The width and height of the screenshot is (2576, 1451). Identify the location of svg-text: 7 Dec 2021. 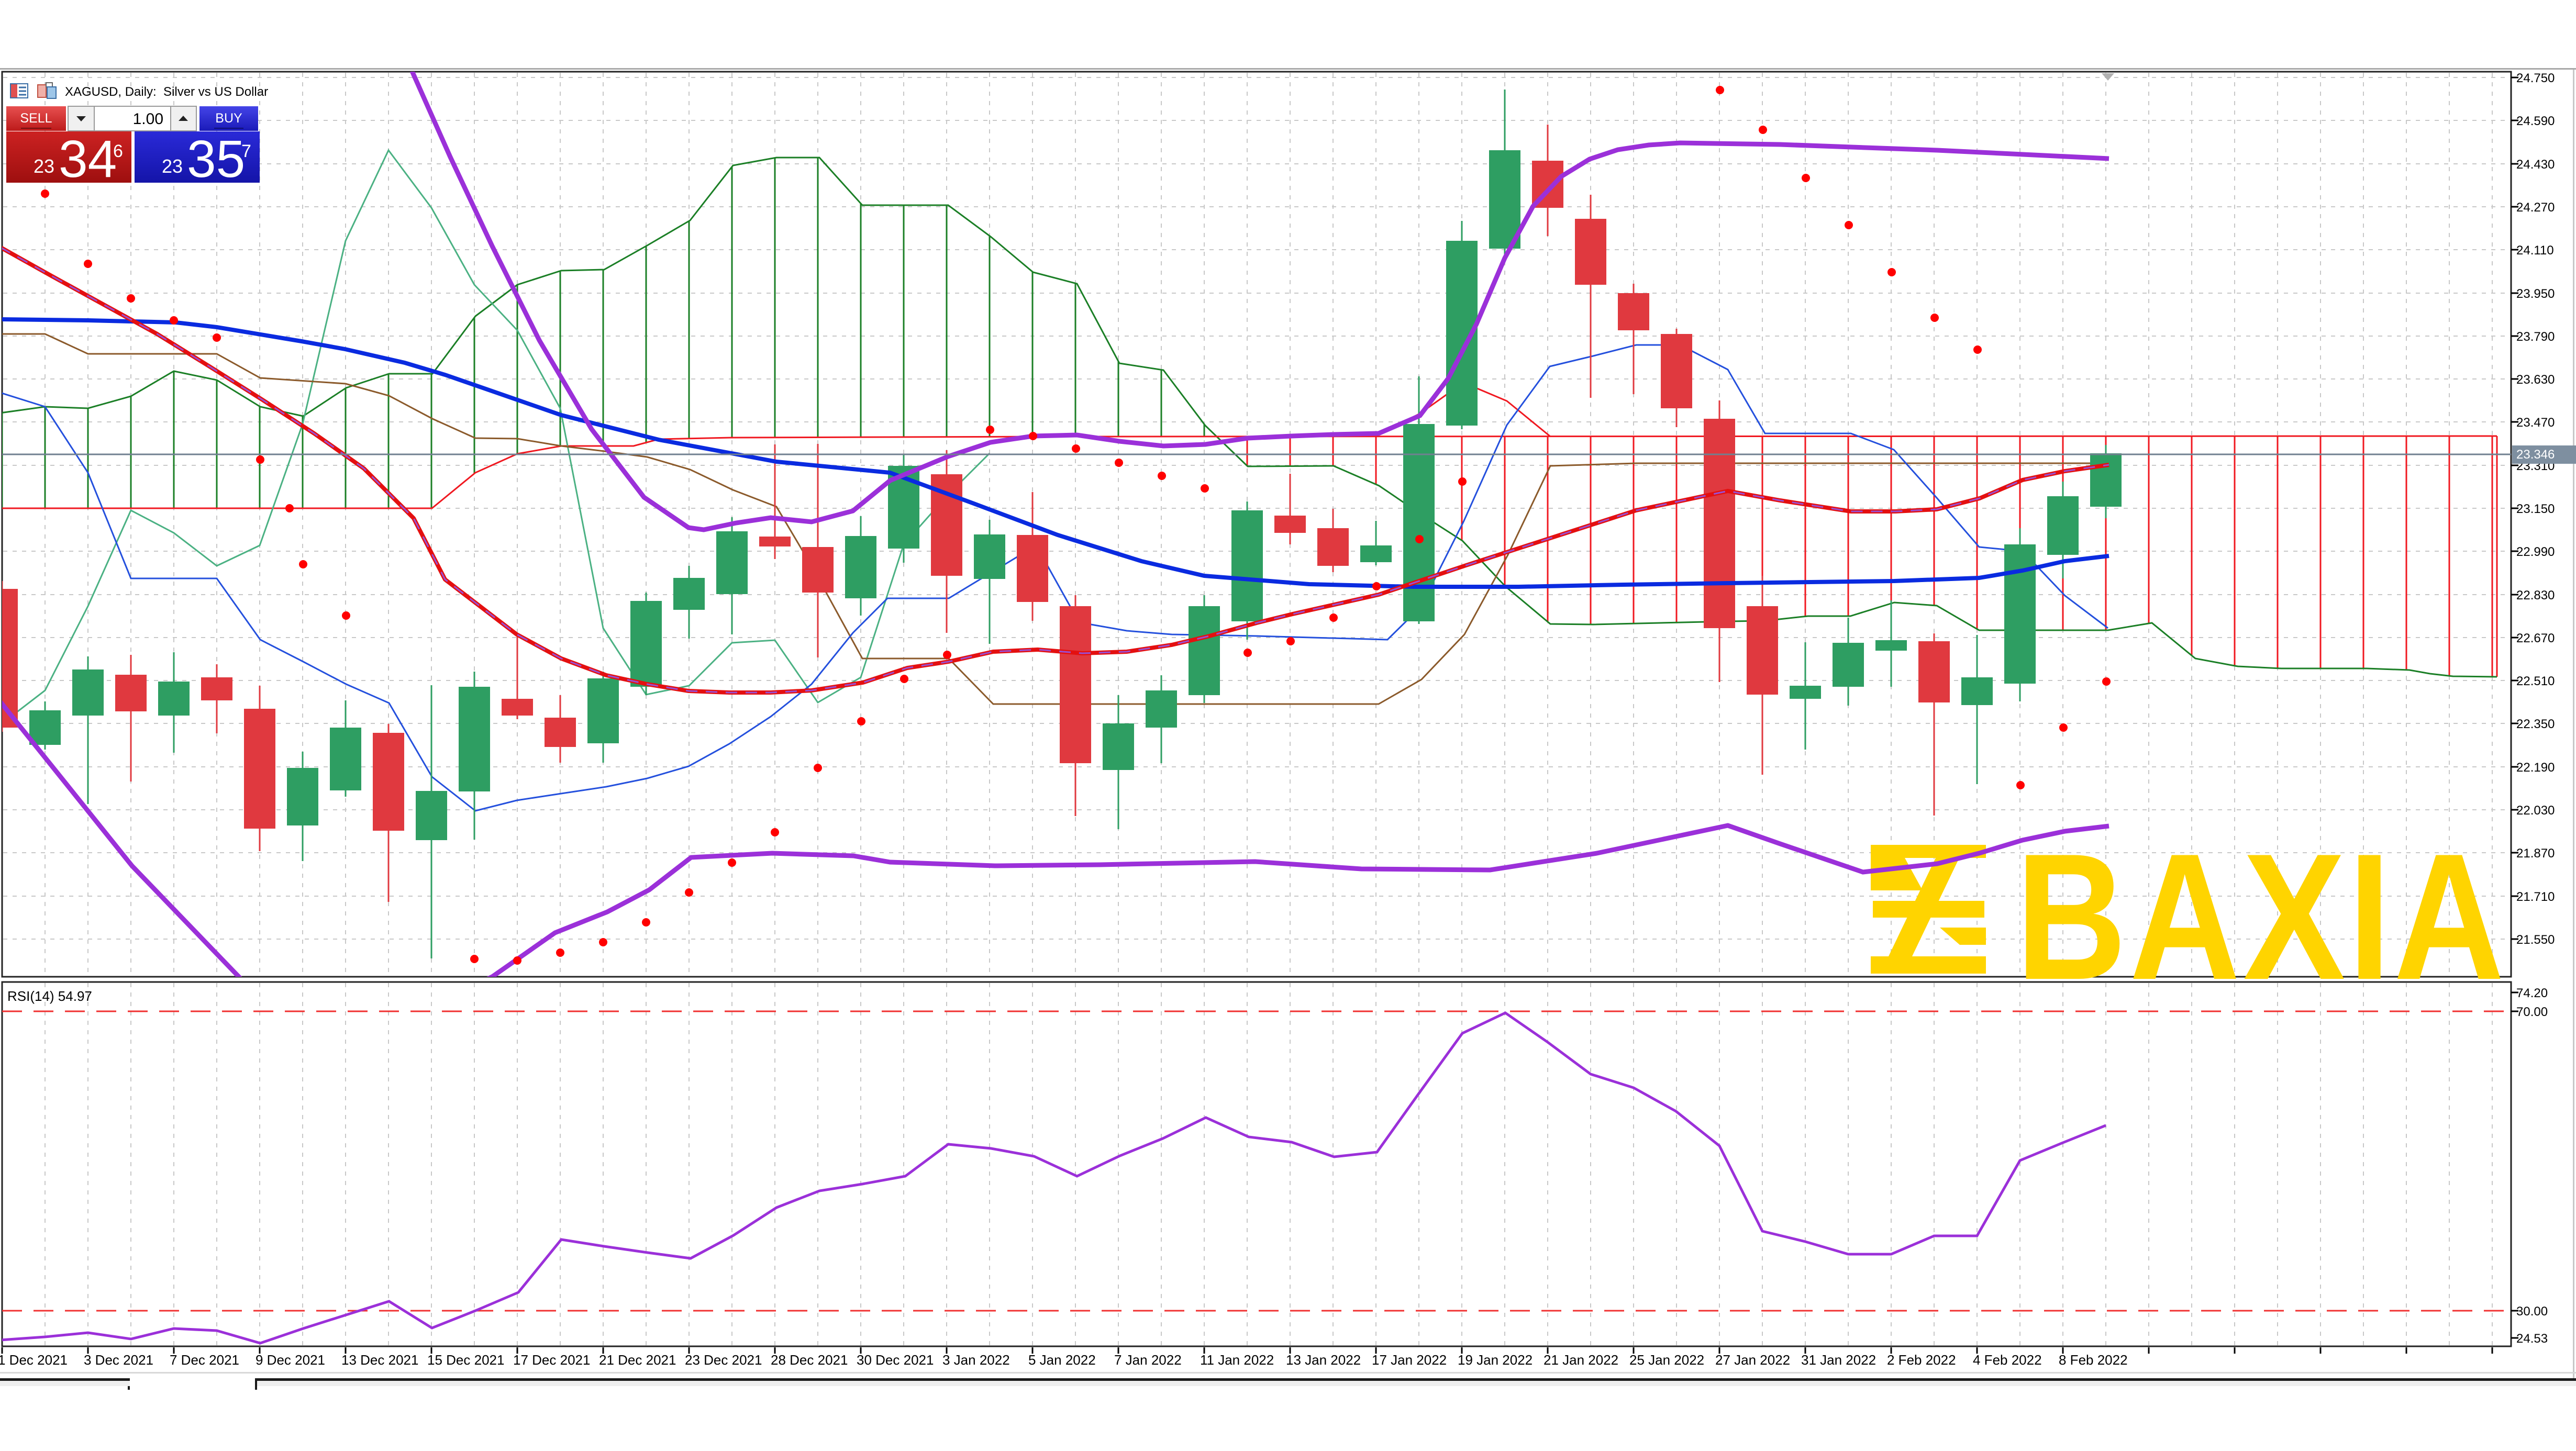
(204, 1360).